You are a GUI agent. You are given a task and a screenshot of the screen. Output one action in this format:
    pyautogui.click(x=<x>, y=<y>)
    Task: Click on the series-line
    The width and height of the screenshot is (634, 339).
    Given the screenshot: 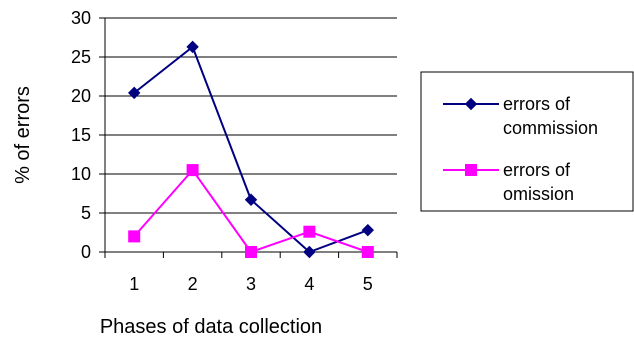 What is the action you would take?
    pyautogui.click(x=251, y=211)
    